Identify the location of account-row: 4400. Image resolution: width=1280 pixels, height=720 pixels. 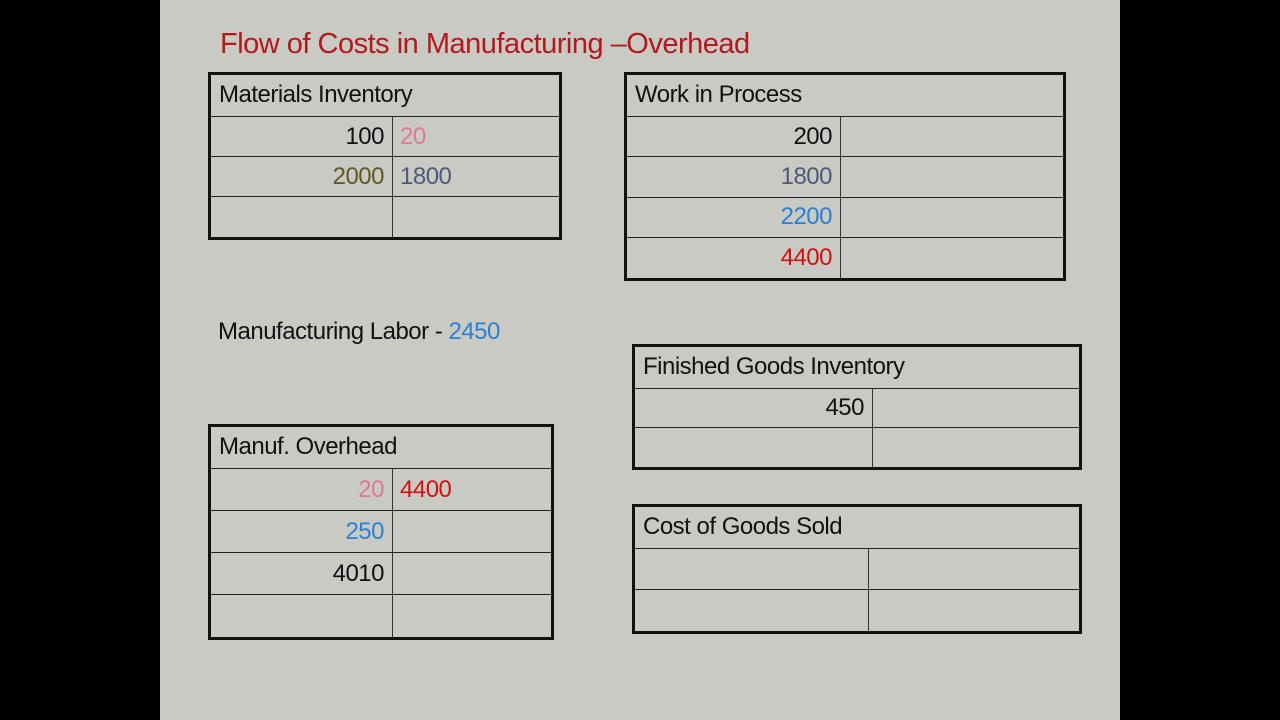
(845, 258).